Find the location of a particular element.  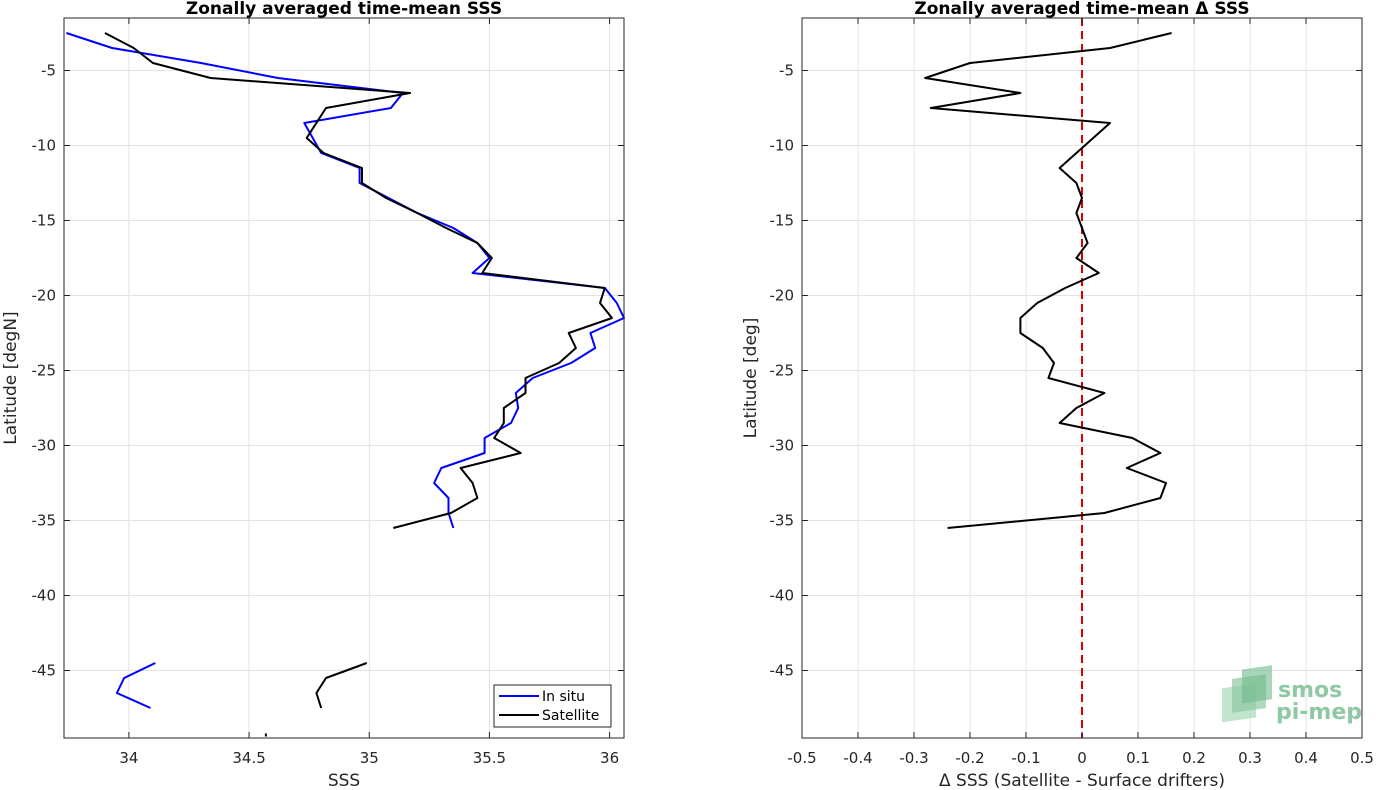

delta-sss-series-0-line-segment is located at coordinates (1048, 280).